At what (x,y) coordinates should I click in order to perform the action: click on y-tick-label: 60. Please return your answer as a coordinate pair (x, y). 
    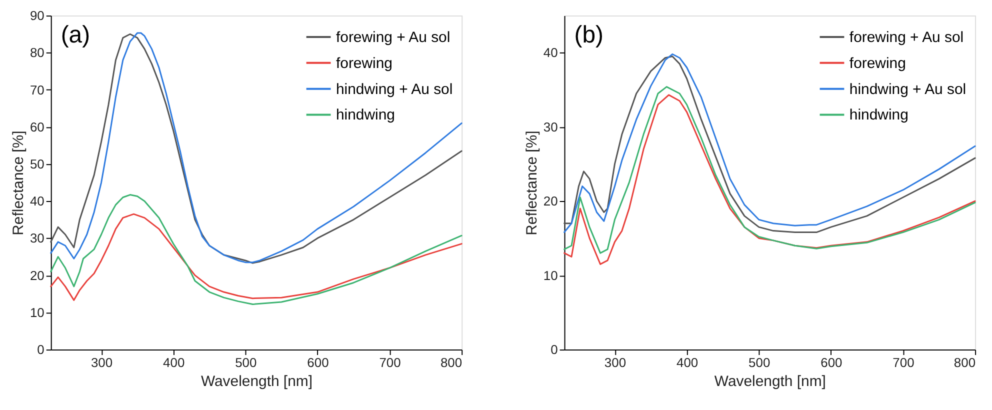
    Looking at the image, I should click on (37, 126).